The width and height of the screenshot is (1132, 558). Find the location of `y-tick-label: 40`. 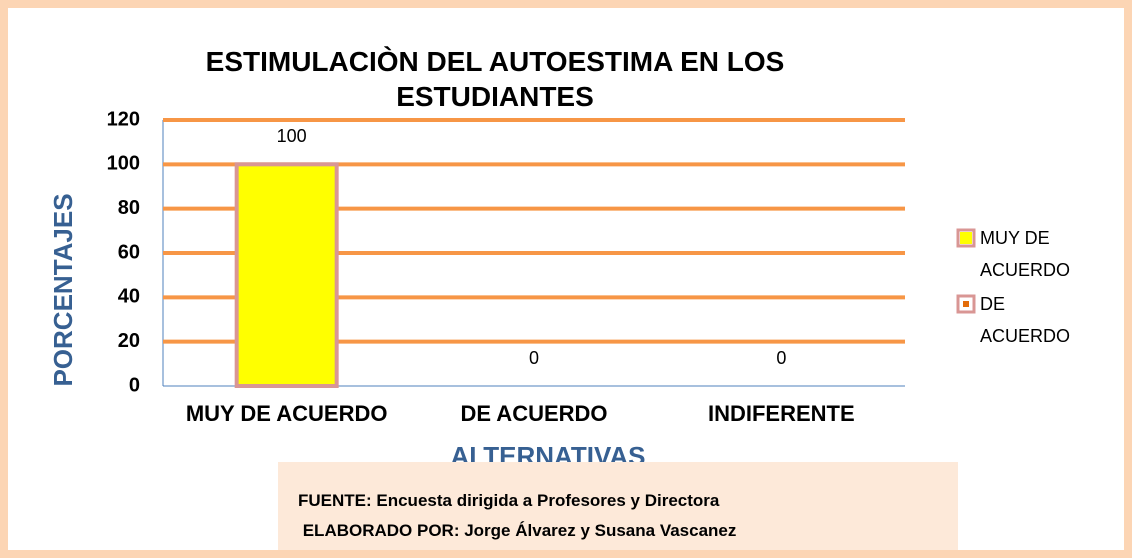

y-tick-label: 40 is located at coordinates (129, 297).